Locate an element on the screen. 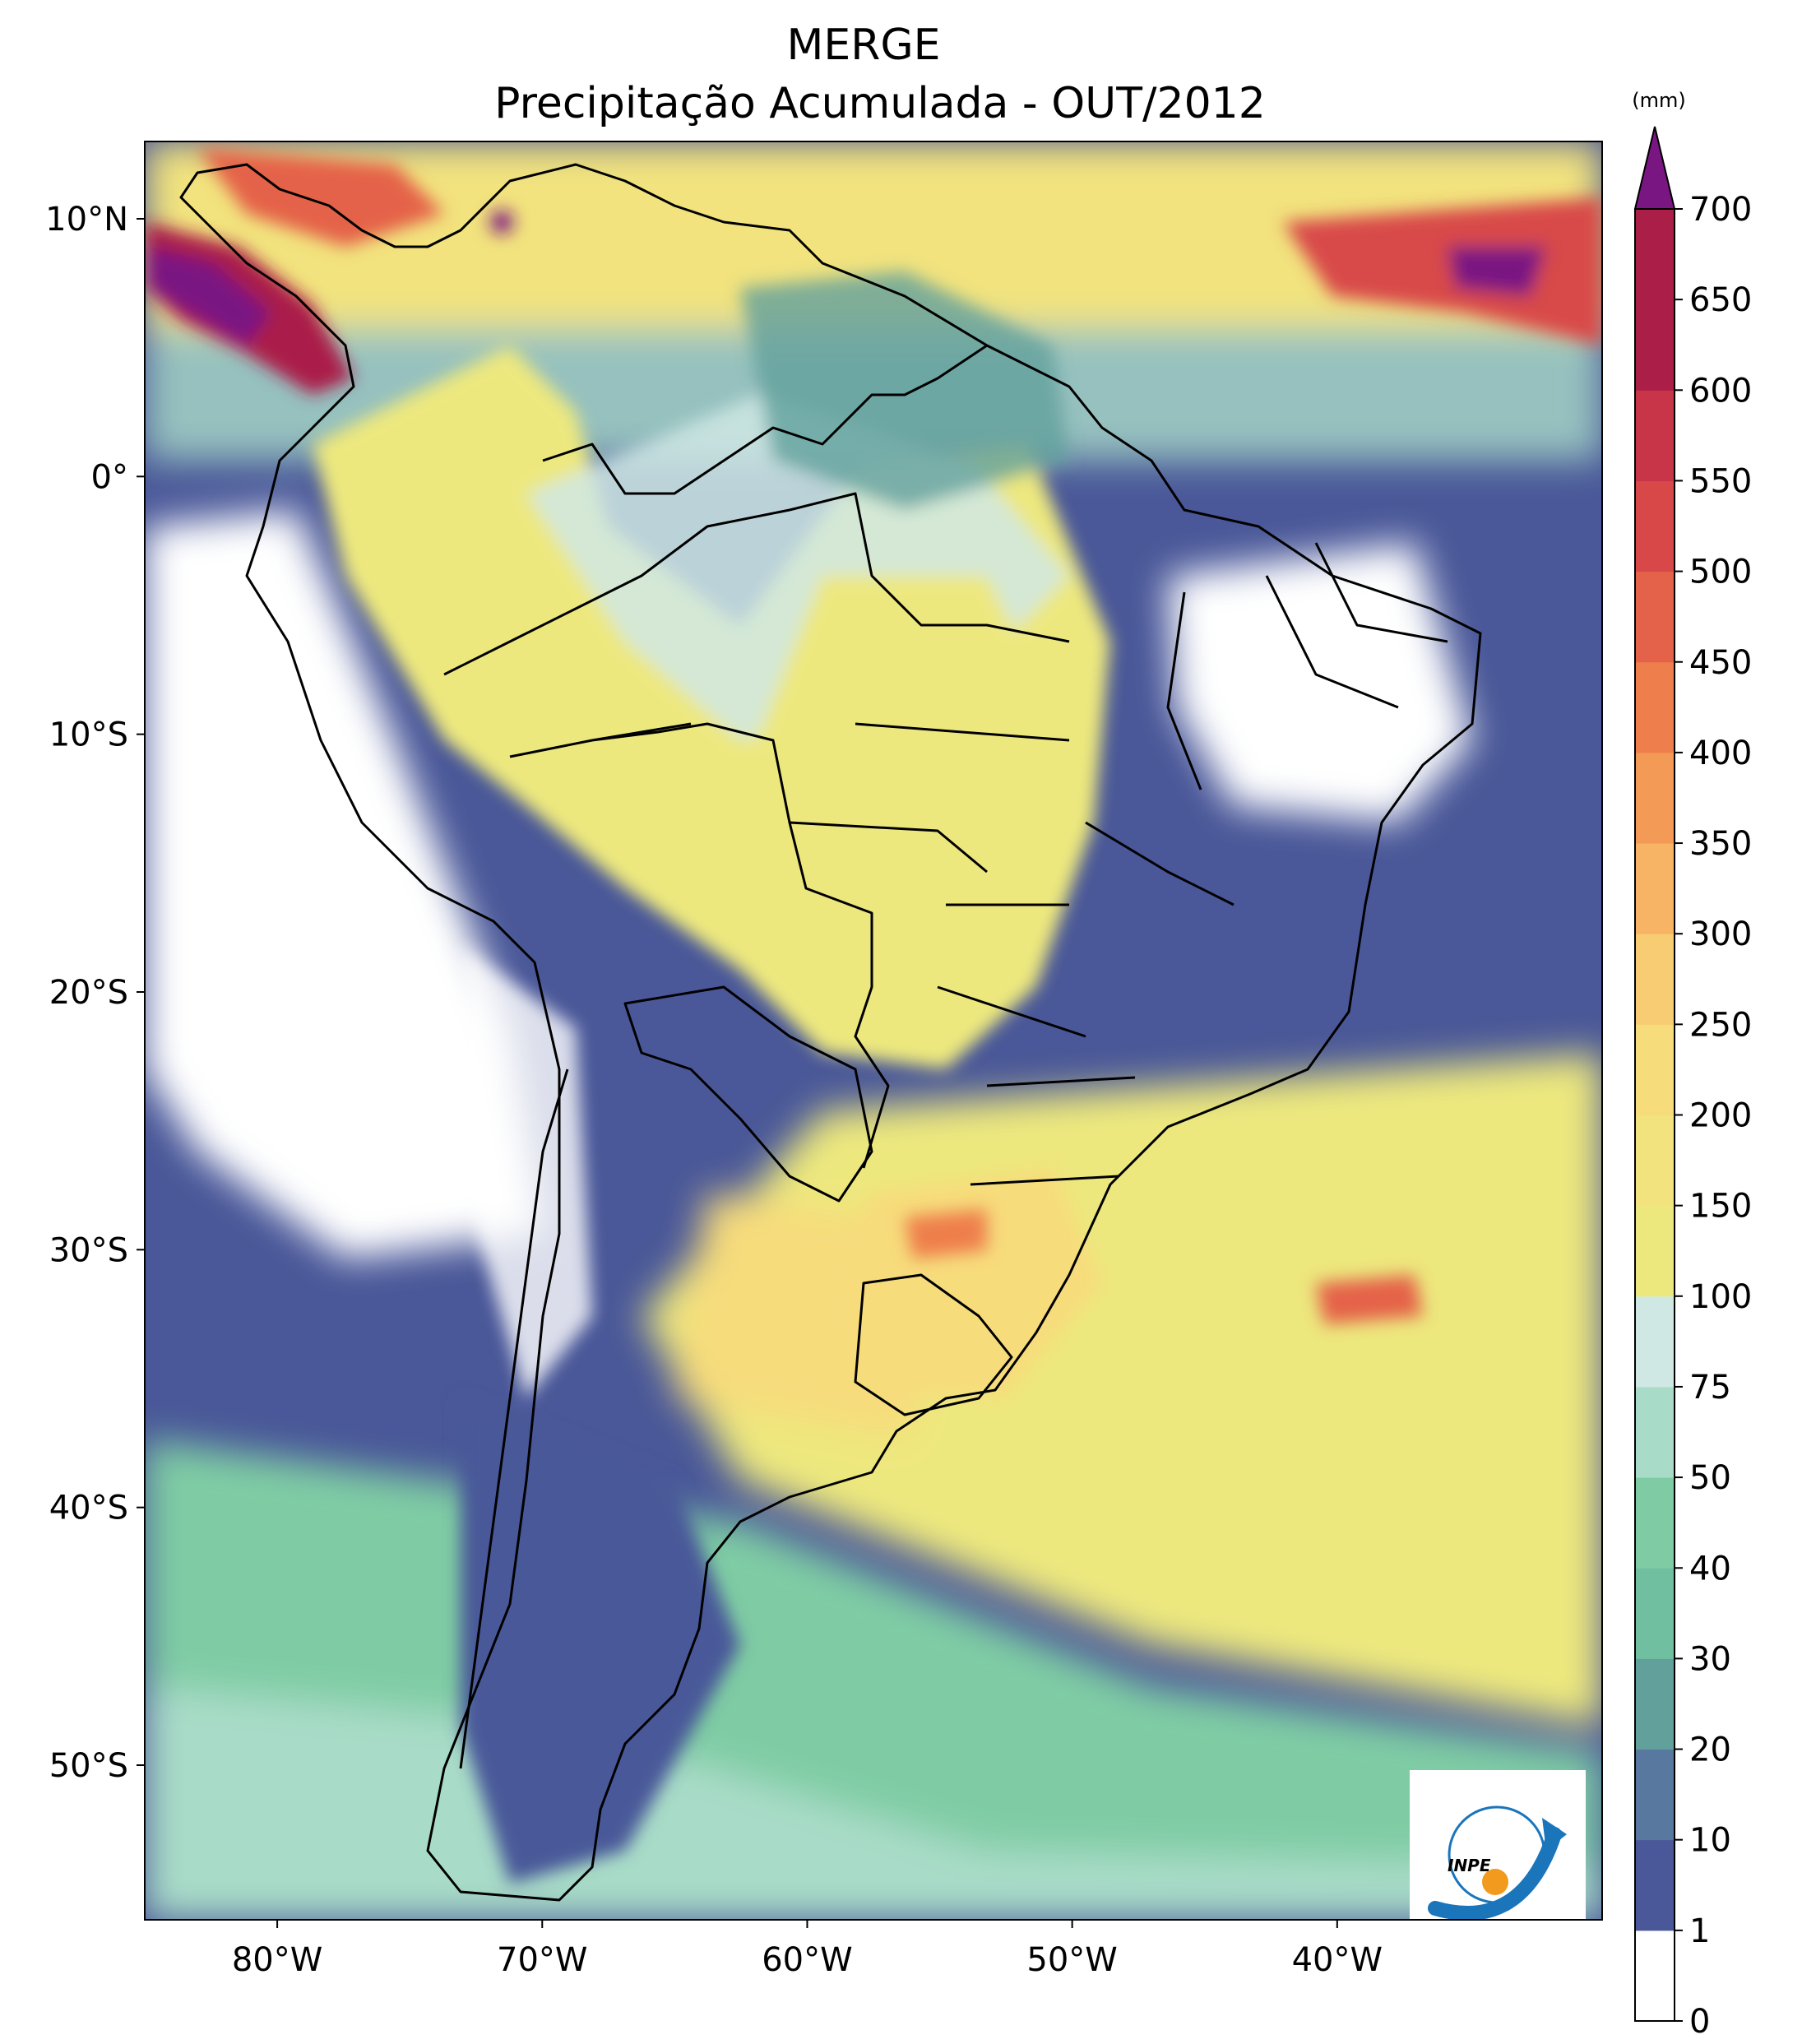 Image resolution: width=1802 pixels, height=2044 pixels. colorbar-tick-label: 350 is located at coordinates (1720, 844).